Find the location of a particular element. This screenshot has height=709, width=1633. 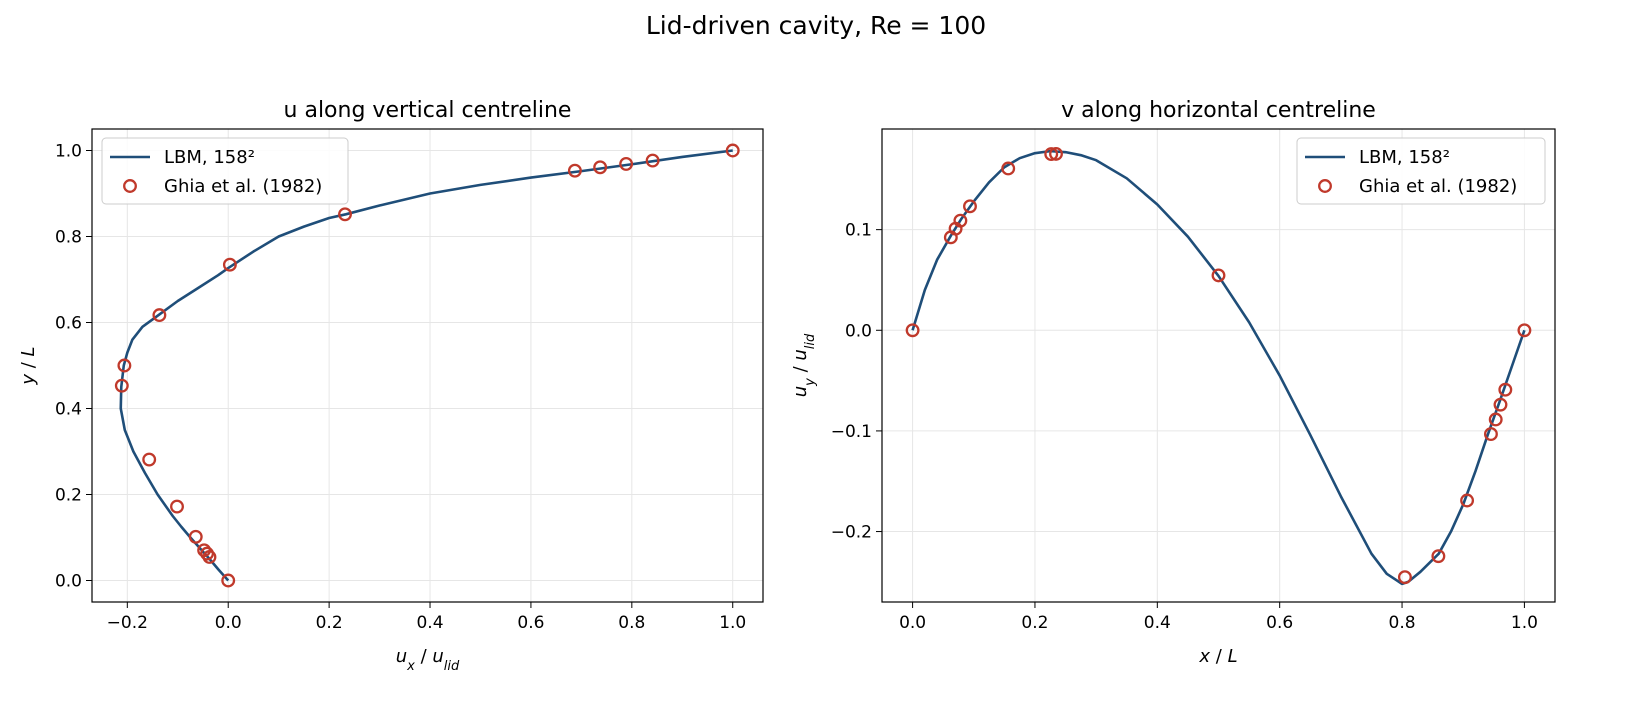

y-tick-label: 0.8 is located at coordinates (68, 238).